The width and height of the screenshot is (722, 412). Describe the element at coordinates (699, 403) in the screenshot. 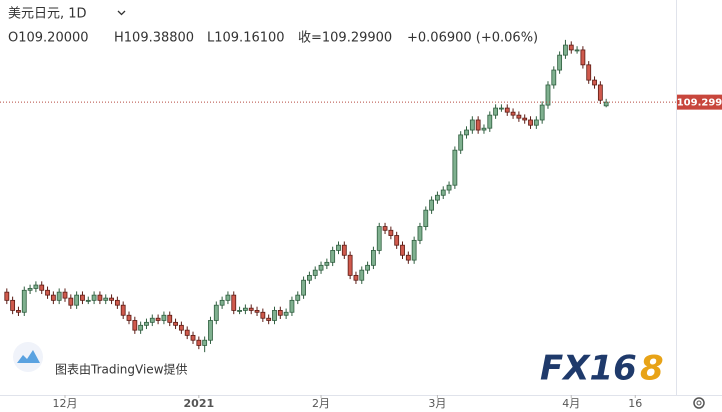

I see `settings-gear` at that location.